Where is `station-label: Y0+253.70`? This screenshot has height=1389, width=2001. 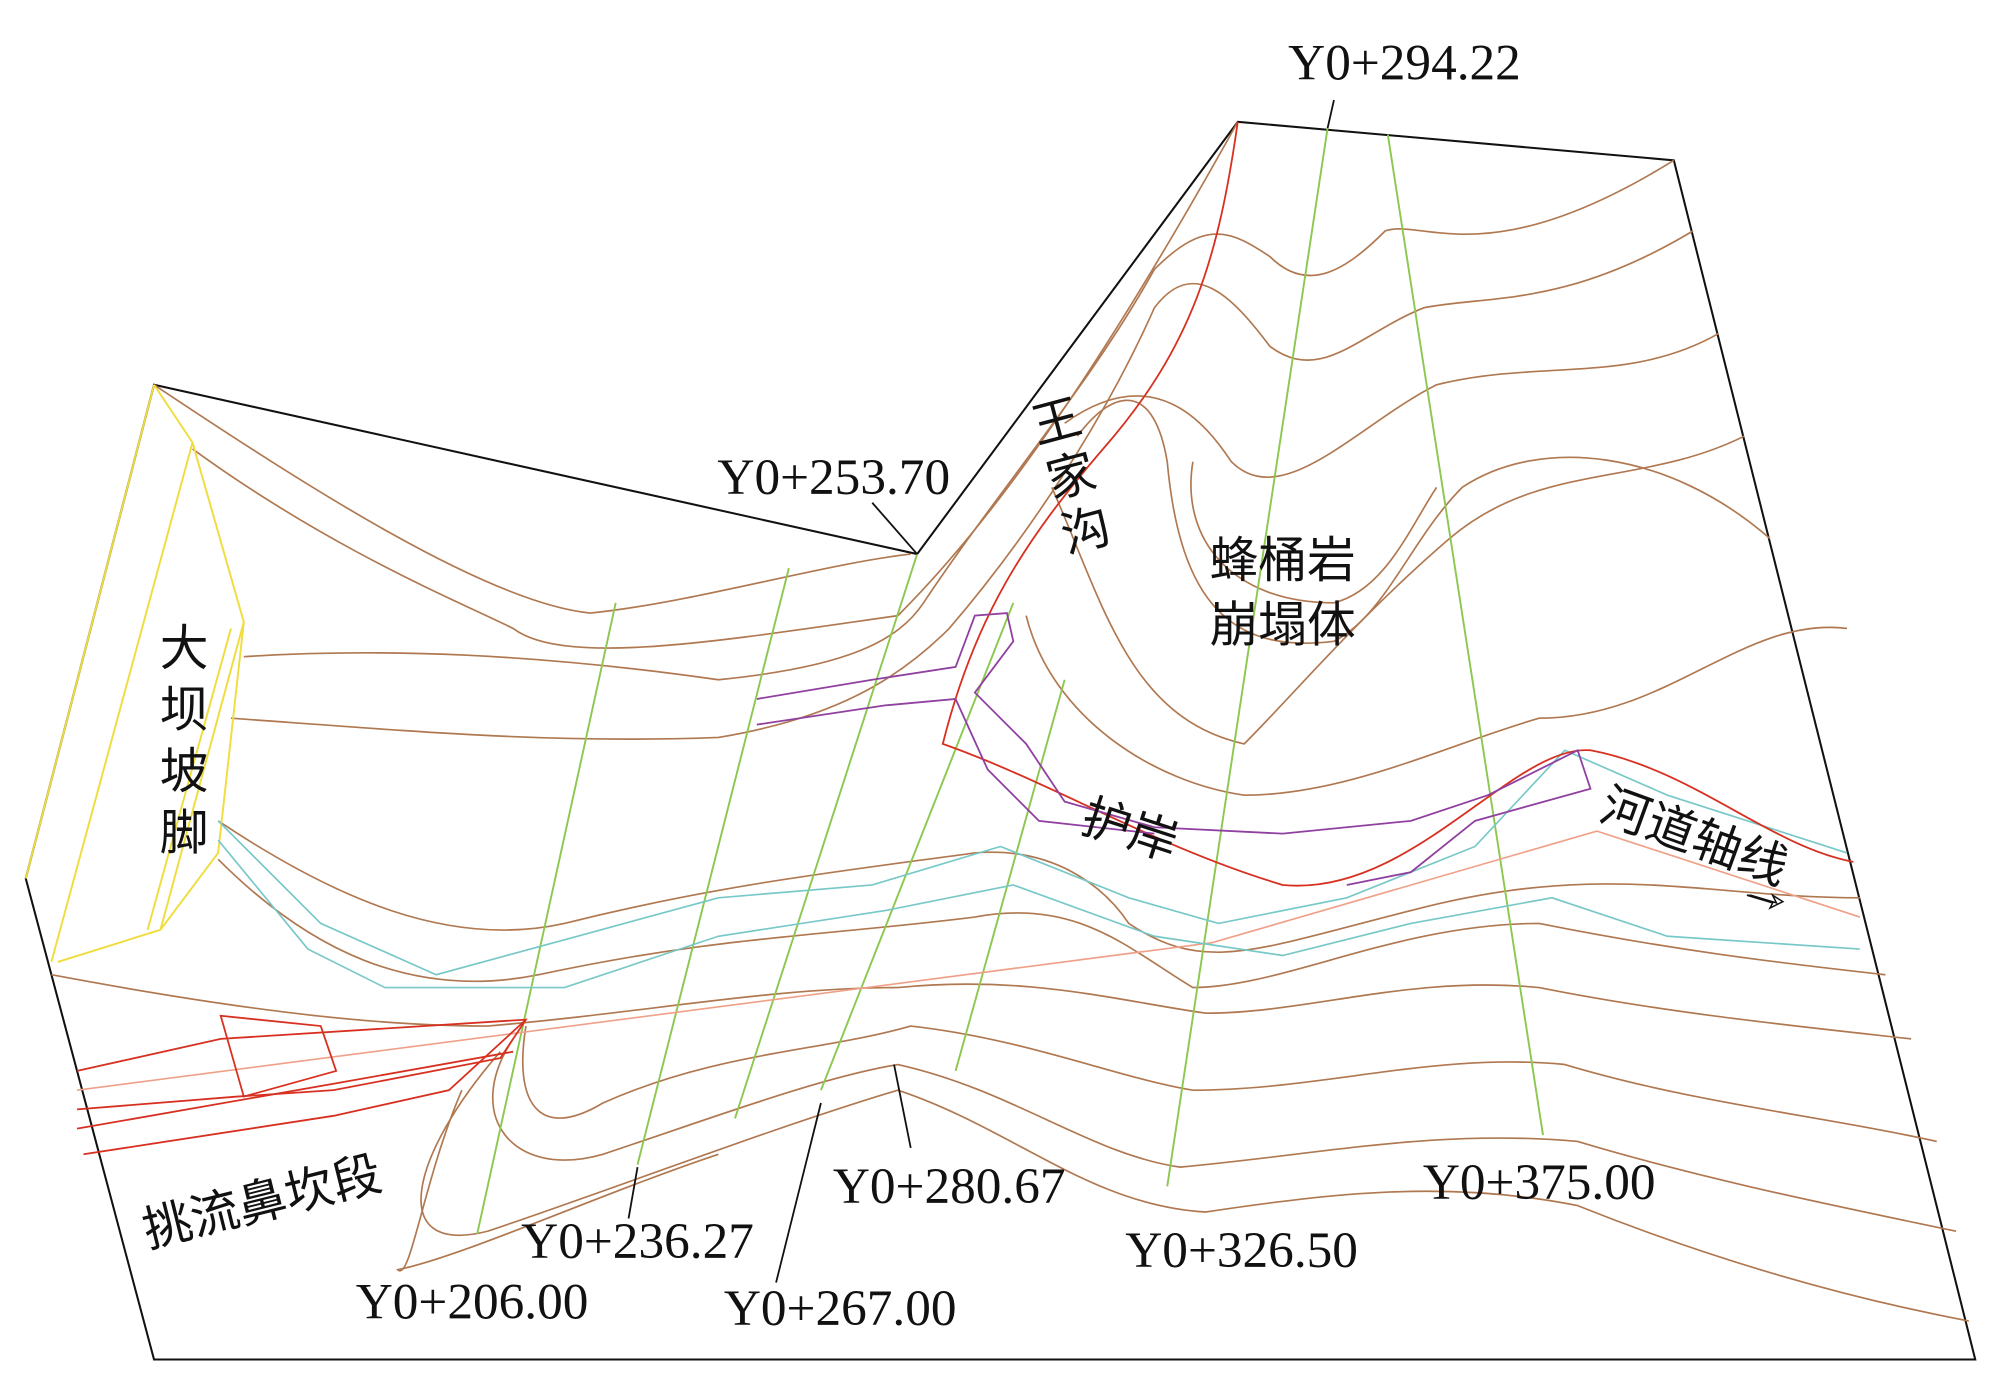
station-label: Y0+253.70 is located at coordinates (833, 477).